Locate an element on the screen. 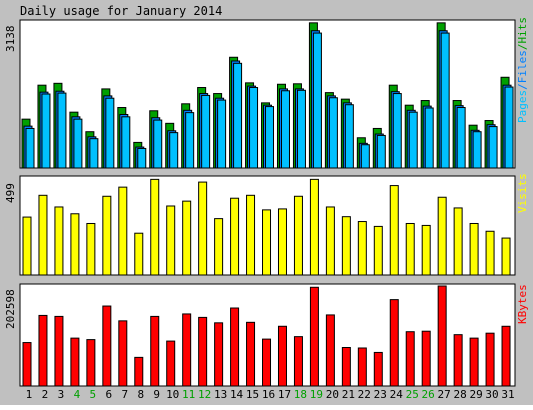  day-label: 7 is located at coordinates (124, 394).